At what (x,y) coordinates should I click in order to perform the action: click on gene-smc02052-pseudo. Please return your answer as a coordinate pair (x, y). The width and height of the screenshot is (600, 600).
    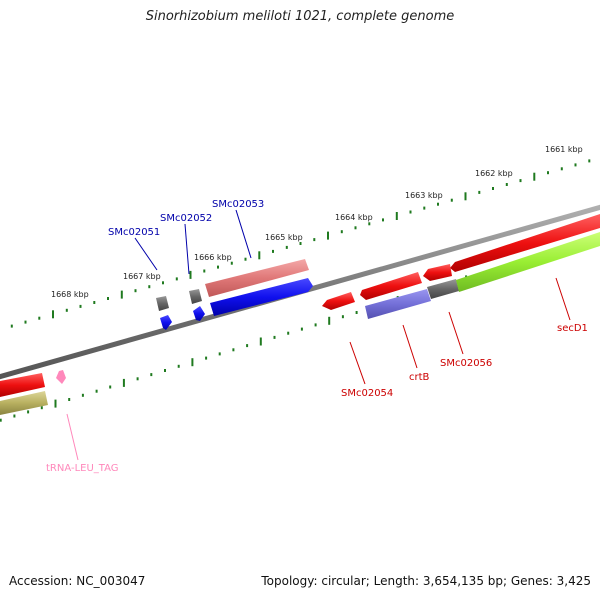
    Looking at the image, I should click on (195, 296).